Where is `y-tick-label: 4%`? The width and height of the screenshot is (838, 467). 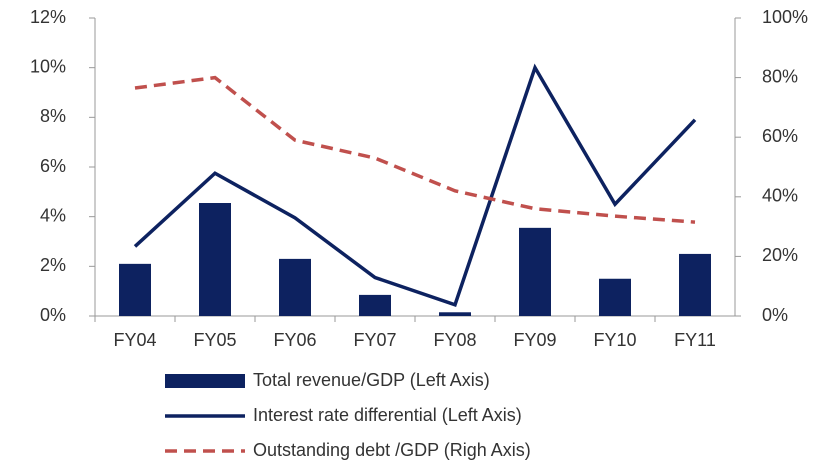 y-tick-label: 4% is located at coordinates (53, 215).